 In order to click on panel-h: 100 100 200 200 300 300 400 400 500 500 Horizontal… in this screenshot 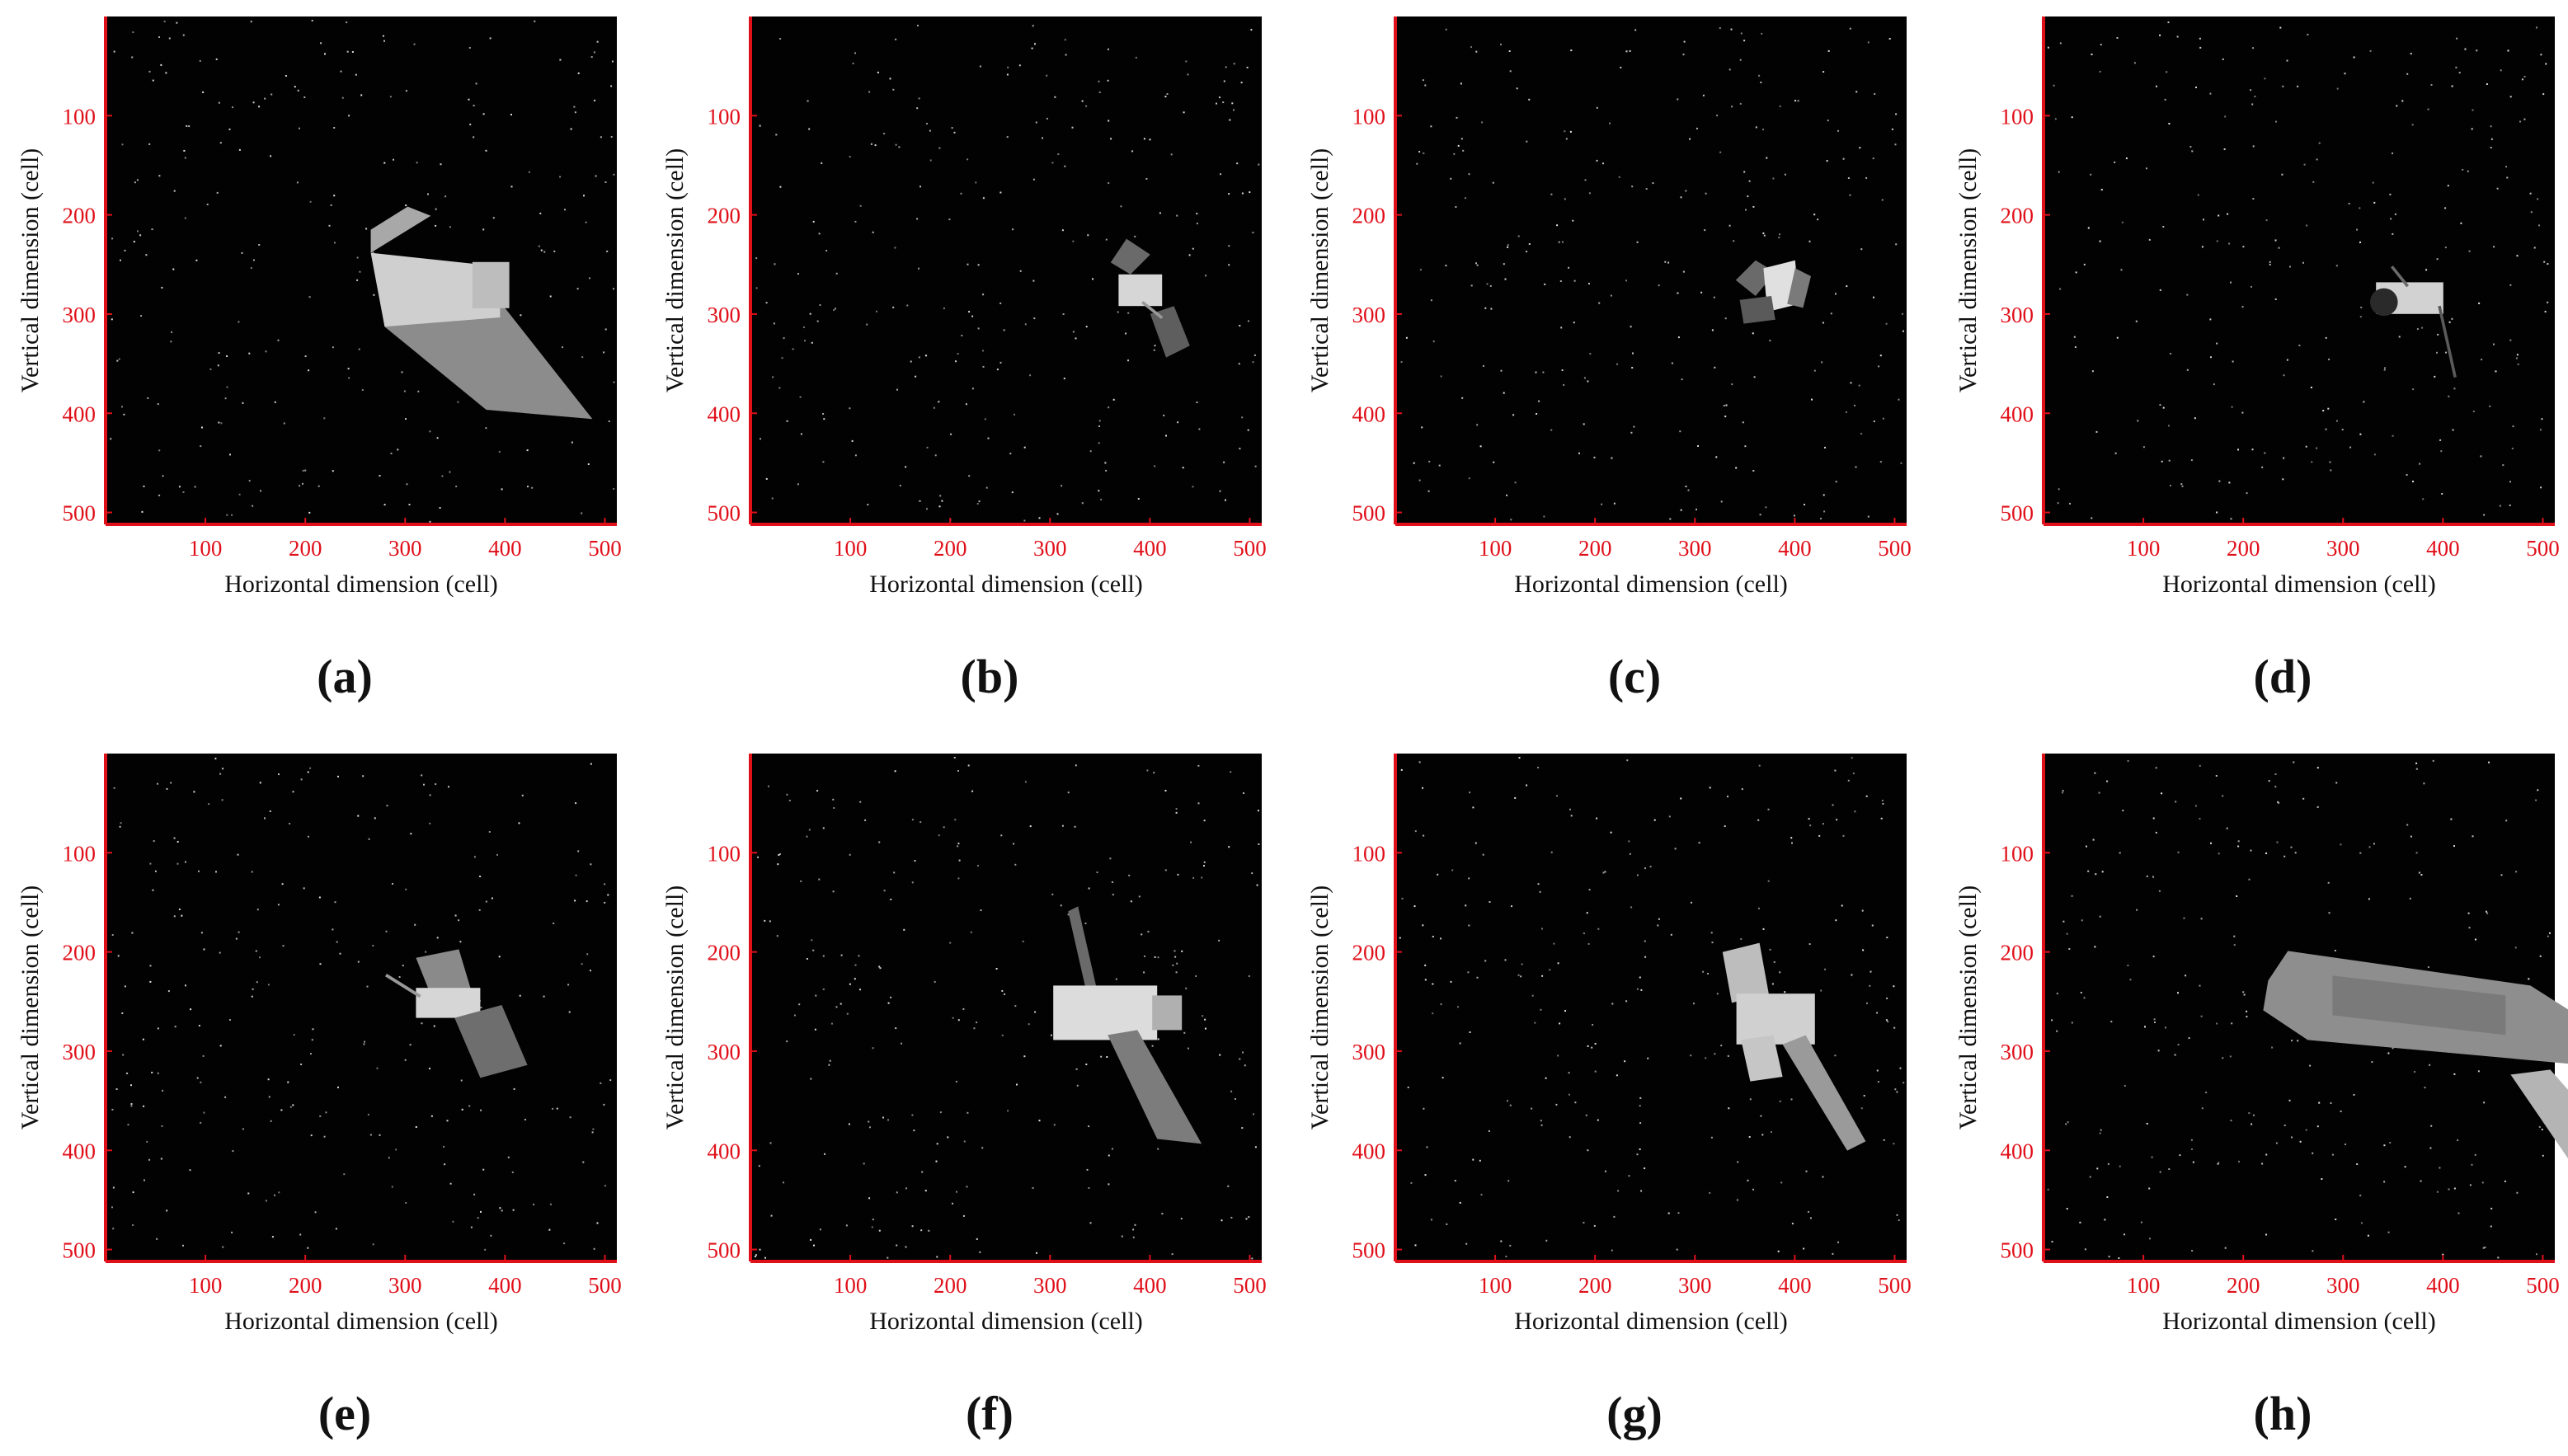, I will do `click(2261, 1097)`.